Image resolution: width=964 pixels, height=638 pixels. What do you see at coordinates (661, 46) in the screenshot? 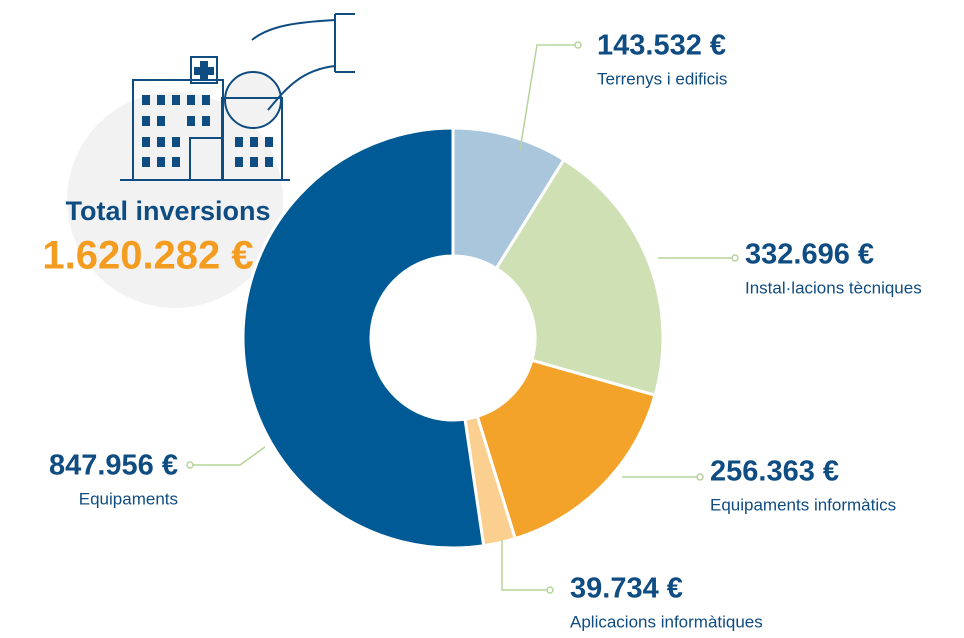
I see `value-label: 143.532 €` at bounding box center [661, 46].